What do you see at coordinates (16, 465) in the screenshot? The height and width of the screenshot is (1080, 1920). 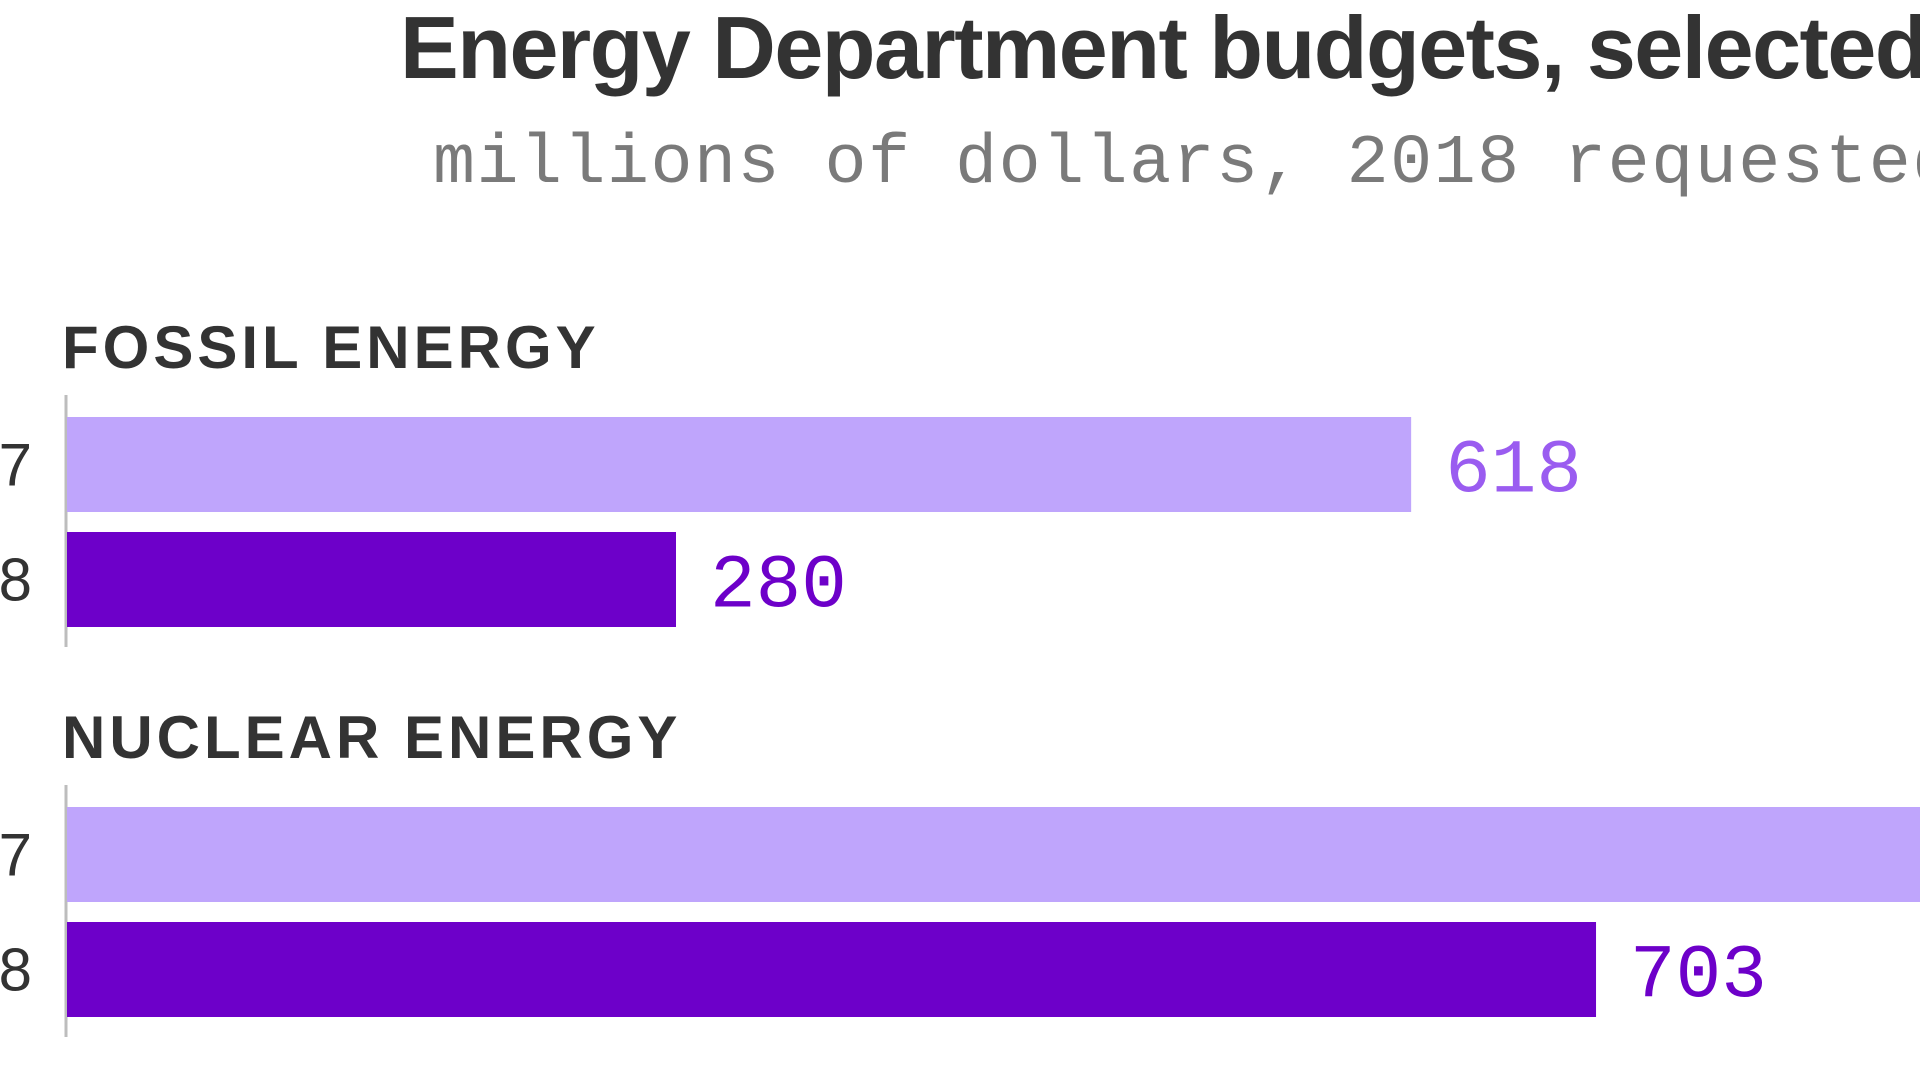 I see `category-label-fossil-energy-2017: 2017` at bounding box center [16, 465].